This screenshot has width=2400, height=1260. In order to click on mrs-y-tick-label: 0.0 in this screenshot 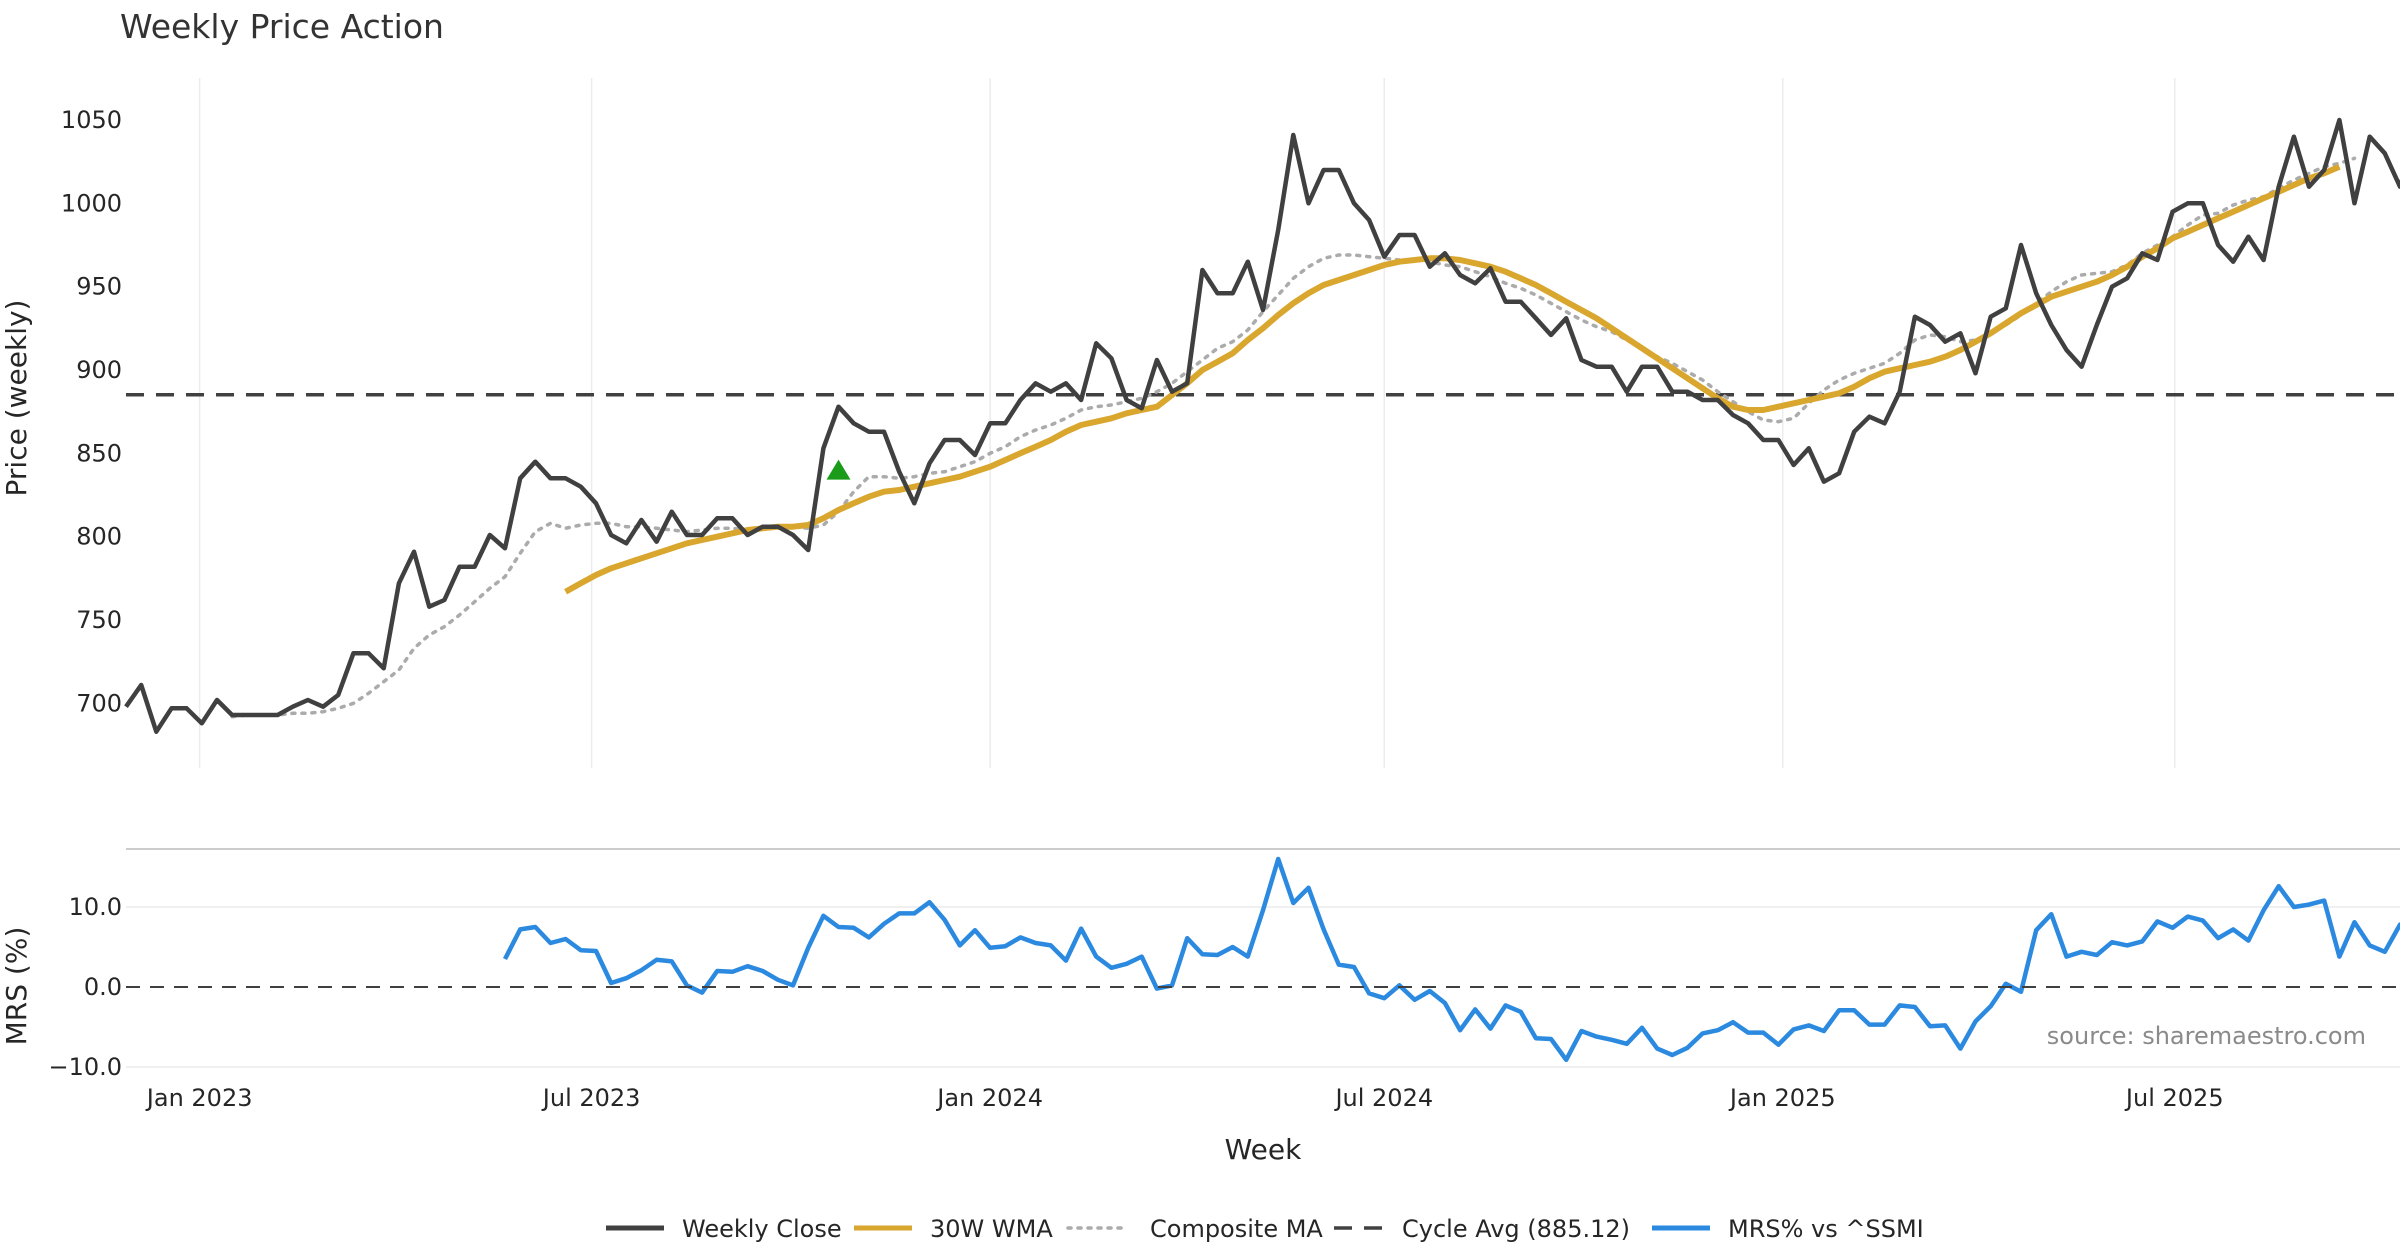, I will do `click(103, 987)`.